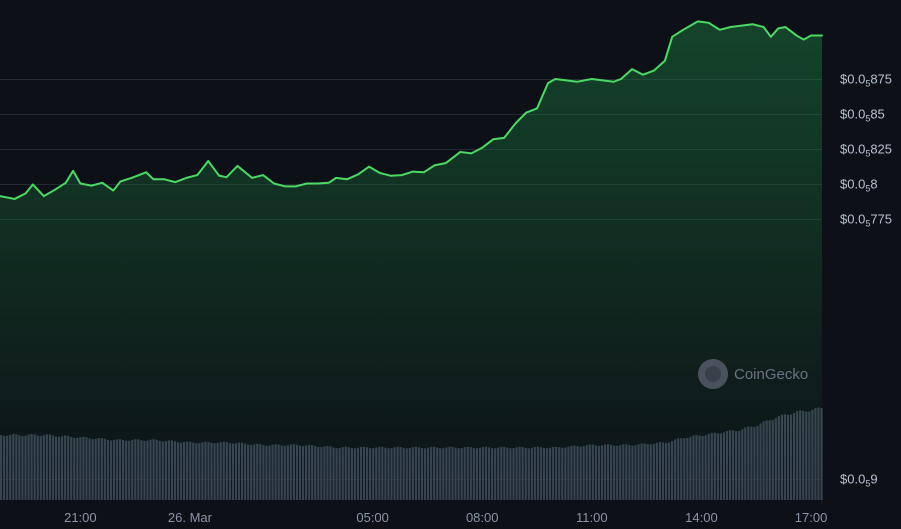 This screenshot has height=529, width=901. Describe the element at coordinates (771, 374) in the screenshot. I see `watermark-text: CoinGecko` at that location.